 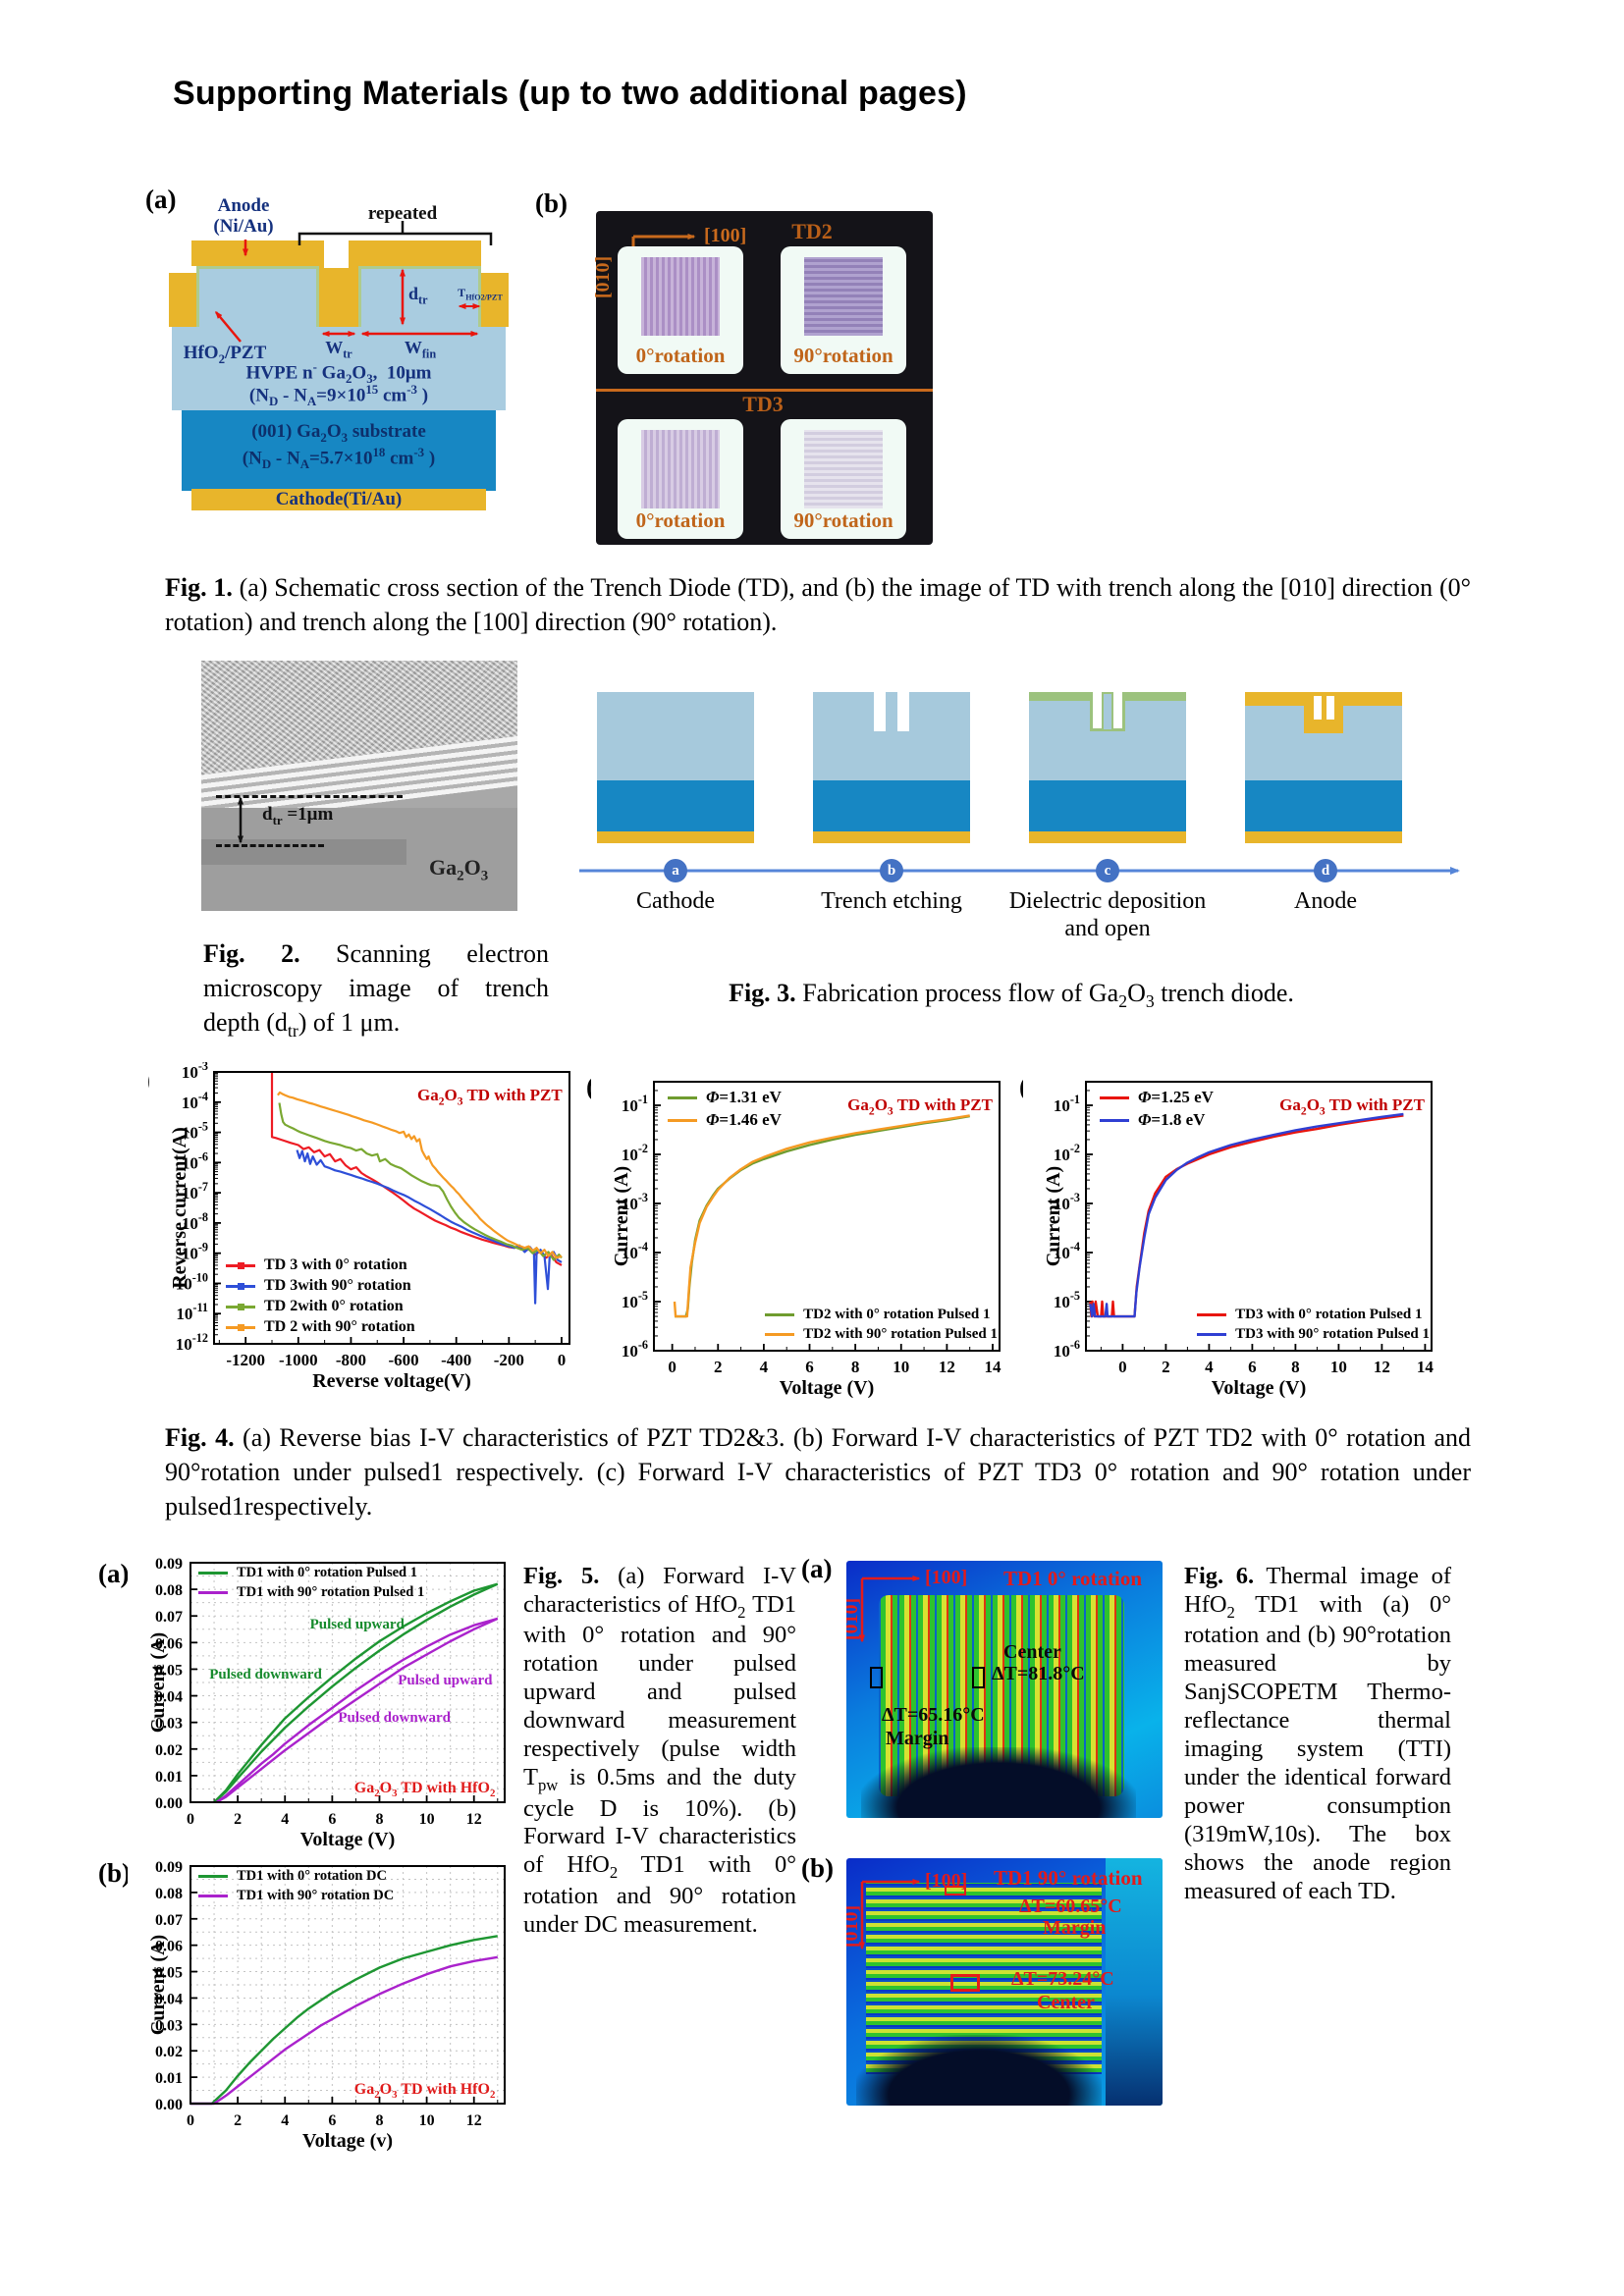 What do you see at coordinates (169, 2052) in the screenshot?
I see `svg-text: 0.02` at bounding box center [169, 2052].